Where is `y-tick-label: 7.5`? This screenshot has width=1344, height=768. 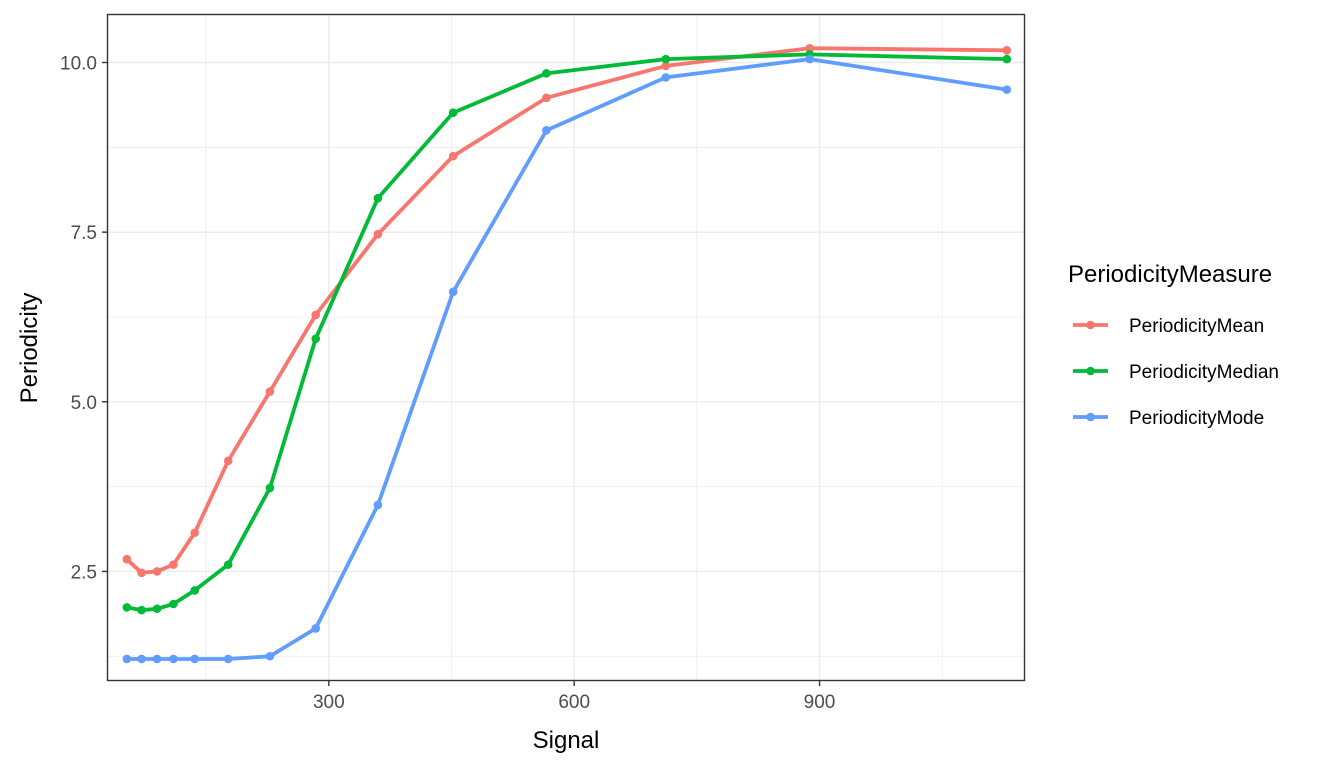
y-tick-label: 7.5 is located at coordinates (84, 233).